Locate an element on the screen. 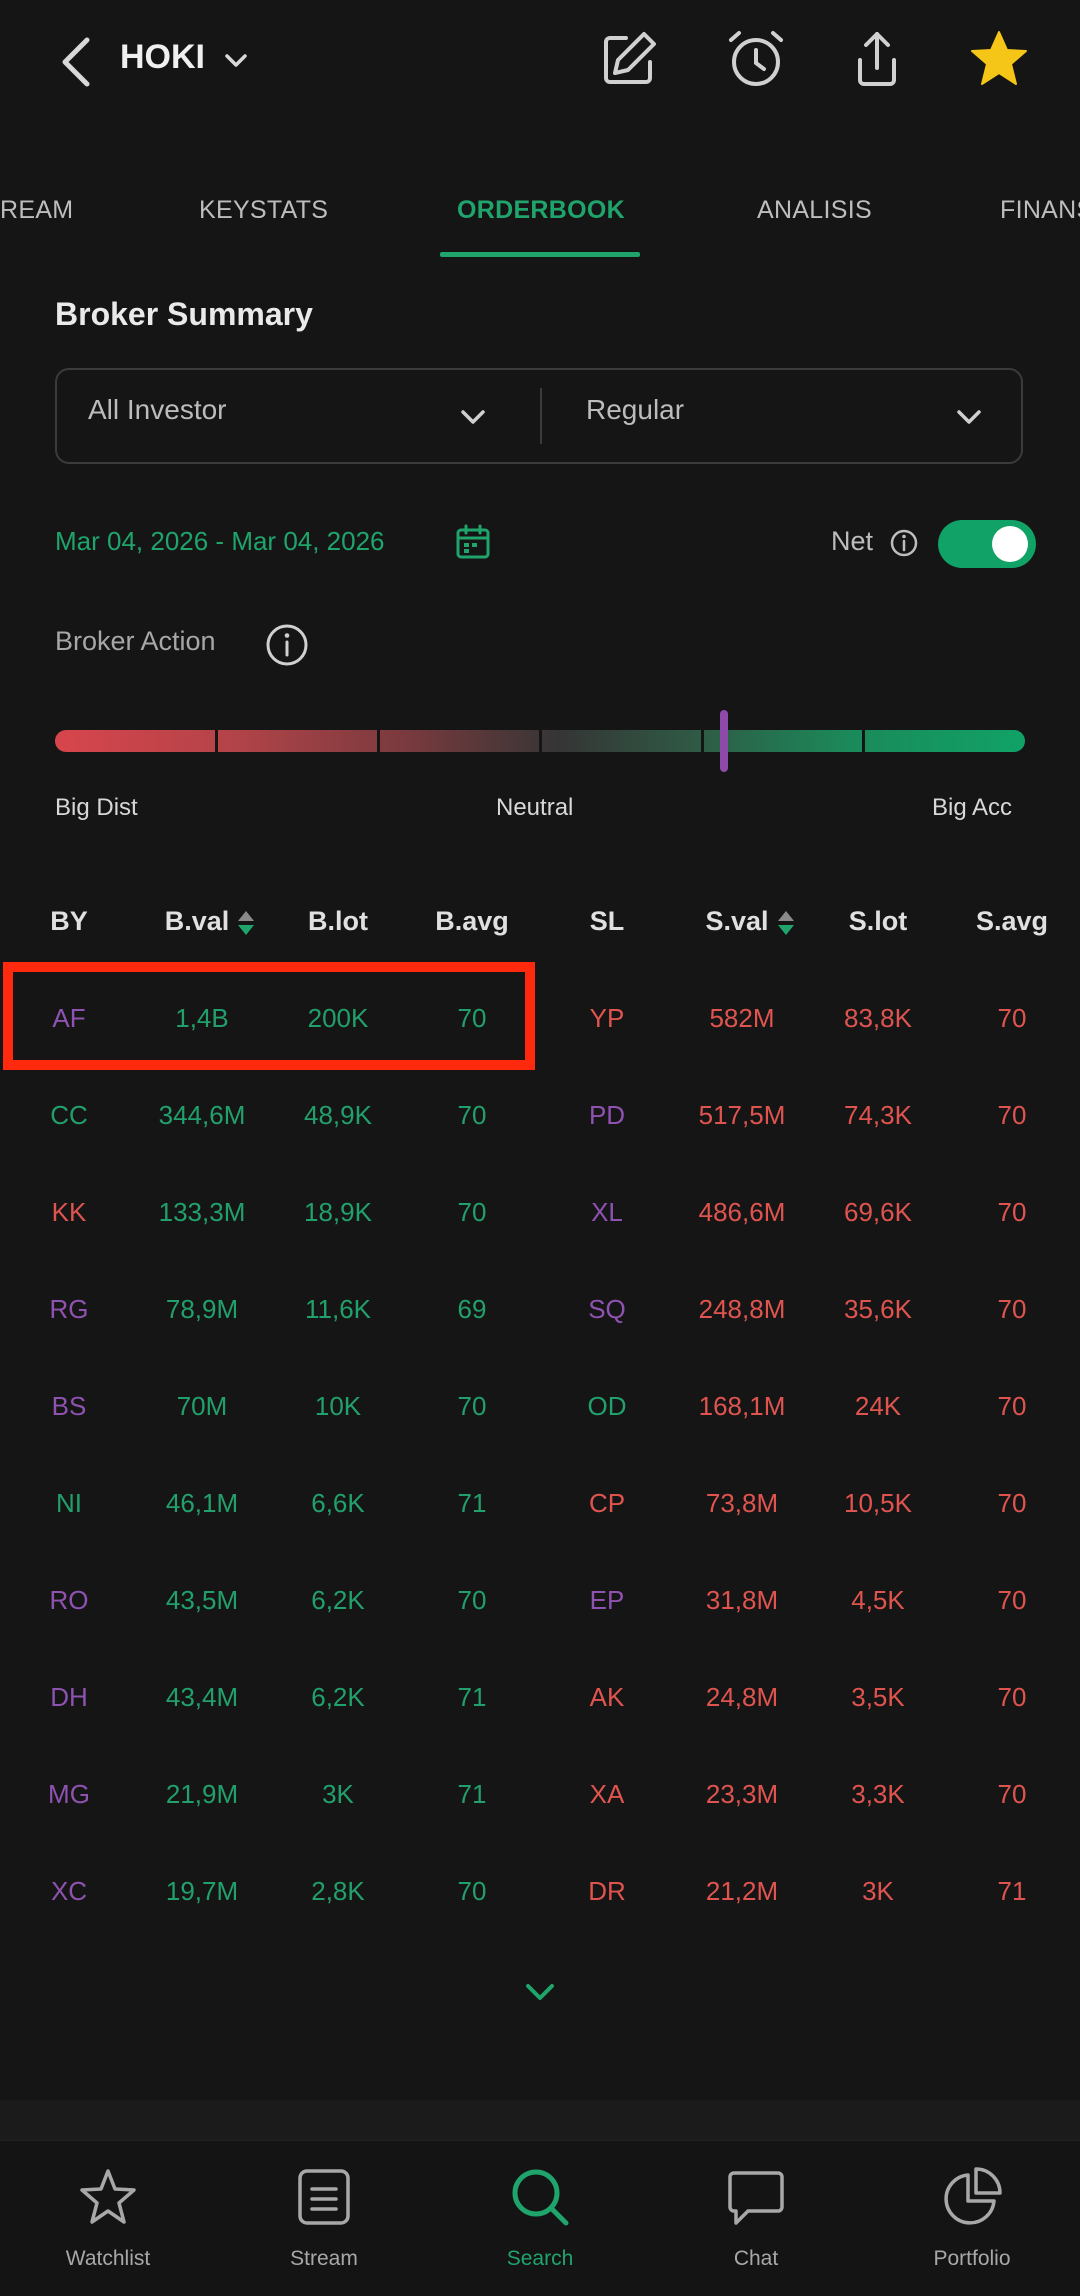 Image resolution: width=1080 pixels, height=2296 pixels. header-sval-label: S.val is located at coordinates (737, 921).